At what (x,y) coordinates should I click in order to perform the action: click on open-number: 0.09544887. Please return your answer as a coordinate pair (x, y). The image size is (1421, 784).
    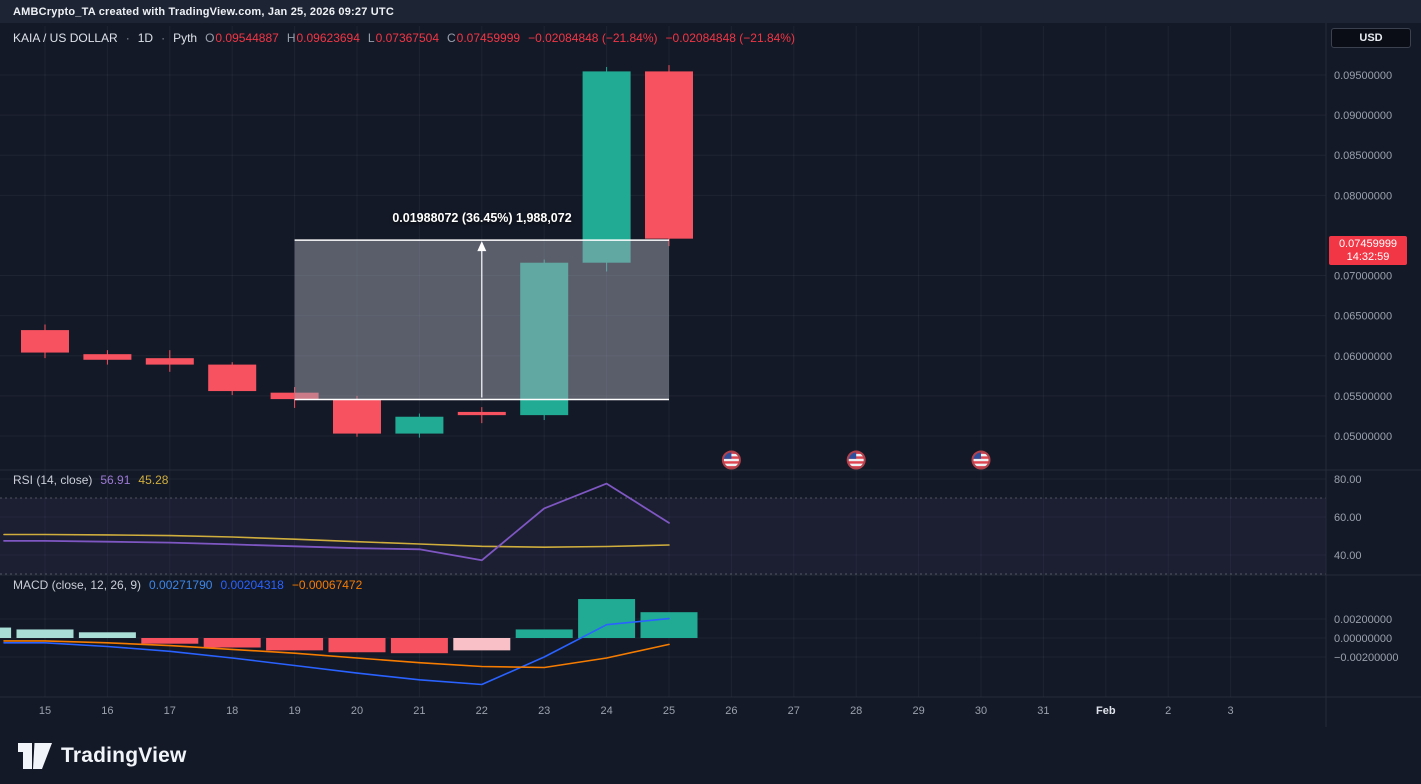
    Looking at the image, I should click on (247, 38).